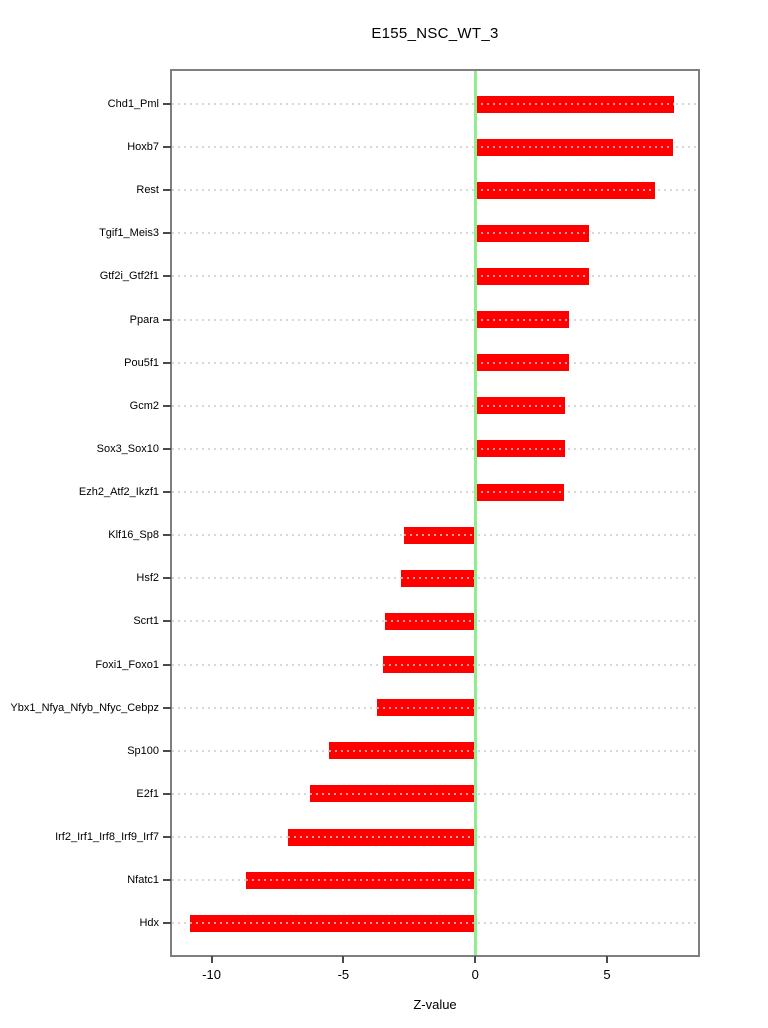 This screenshot has width=768, height=1028. Describe the element at coordinates (129, 233) in the screenshot. I see `y-tick-label: Tgif1_Meis3` at that location.